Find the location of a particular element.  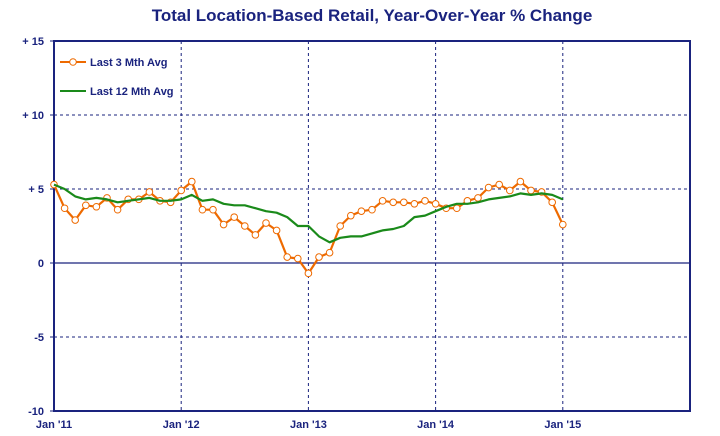

legend-marker is located at coordinates (73, 62).